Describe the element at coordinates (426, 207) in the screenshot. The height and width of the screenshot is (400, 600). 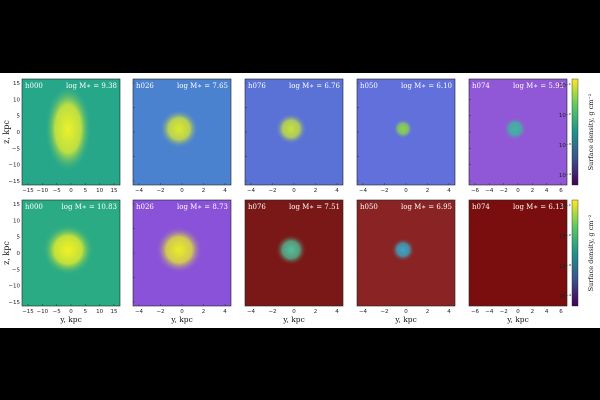
I see `panel-mass-label: log M∗ = 6.95` at that location.